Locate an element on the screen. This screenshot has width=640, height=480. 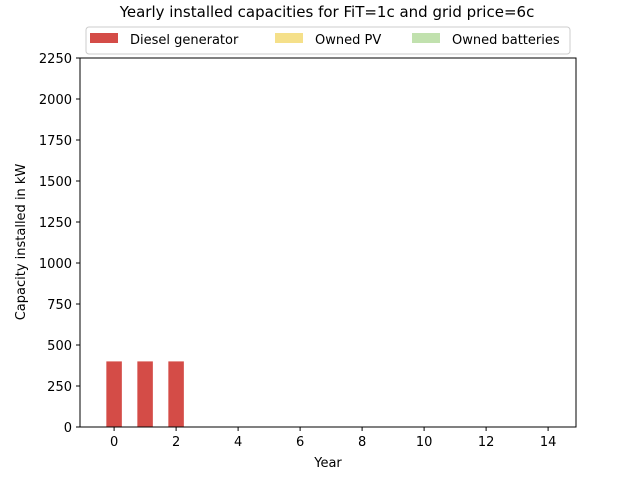
y-axis-title: Capacity installed in kW is located at coordinates (21, 242).